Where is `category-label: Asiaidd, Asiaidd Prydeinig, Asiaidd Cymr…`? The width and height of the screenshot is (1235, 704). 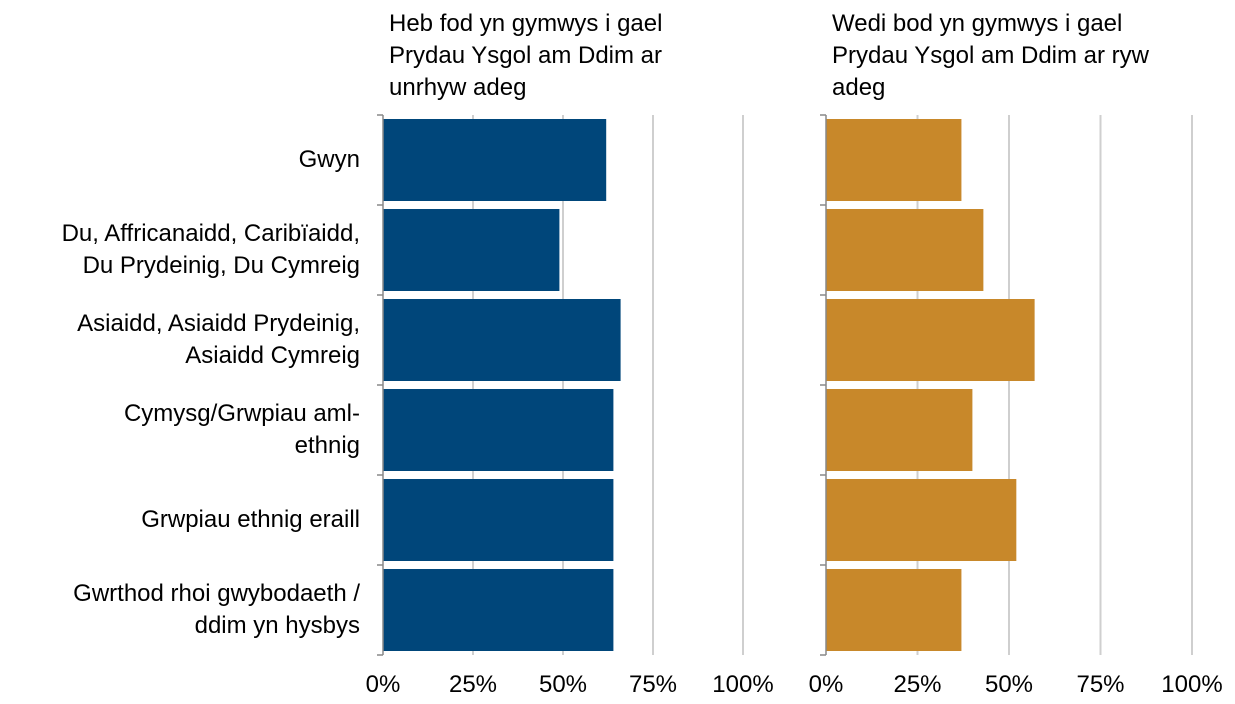
category-label: Asiaidd, Asiaidd Prydeinig, Asiaidd Cymr… is located at coordinates (218, 339).